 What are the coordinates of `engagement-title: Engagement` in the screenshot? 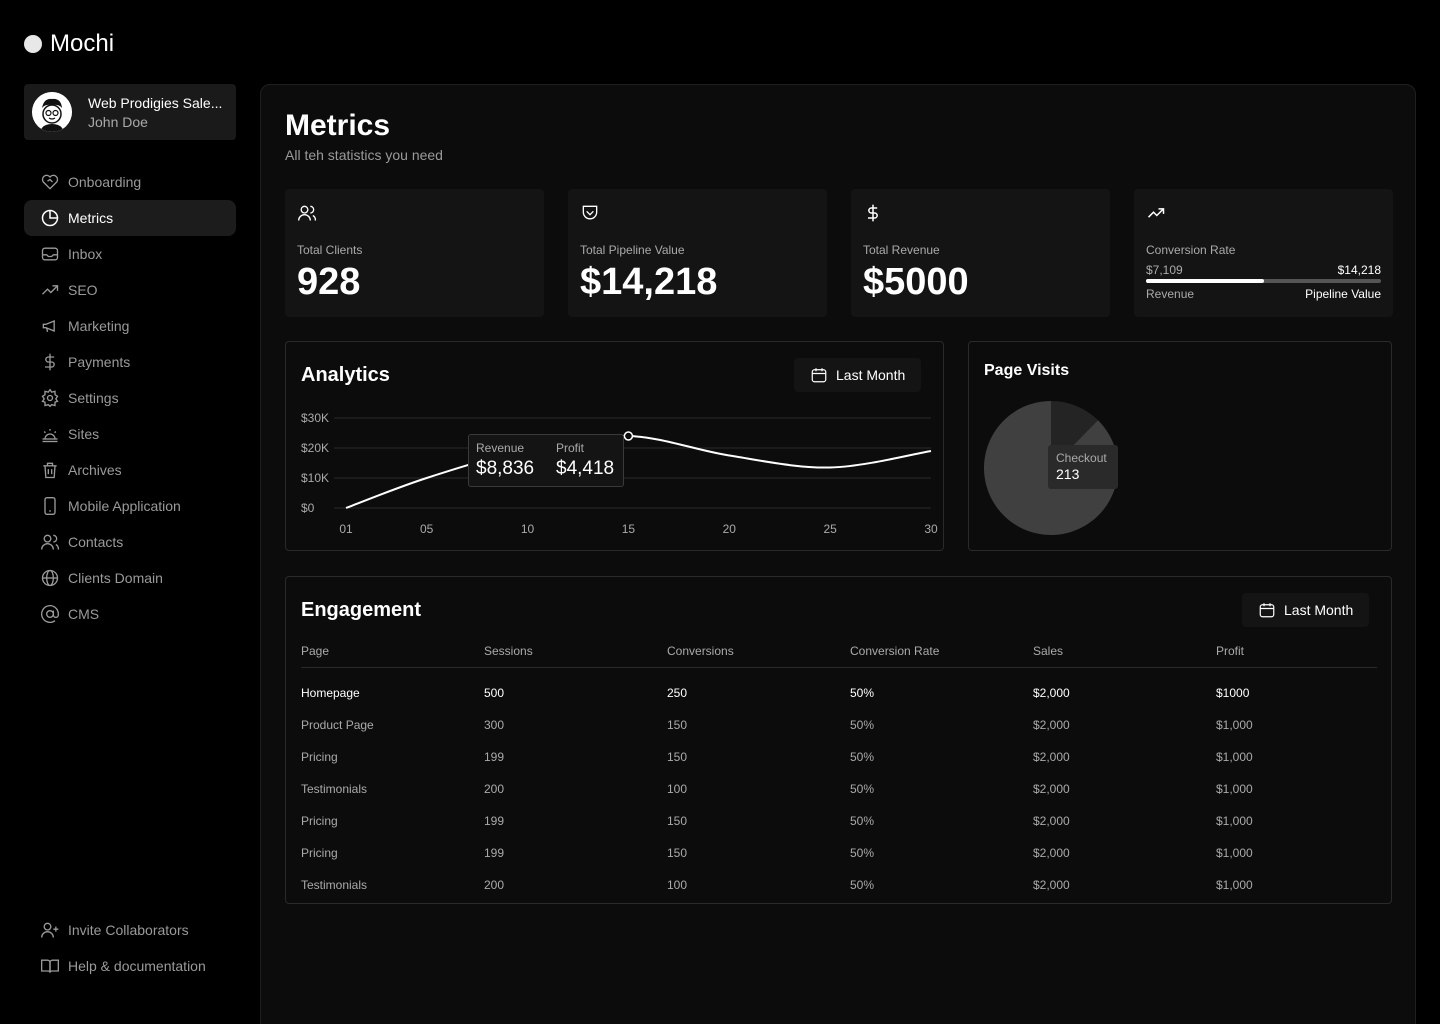 It's located at (361, 610).